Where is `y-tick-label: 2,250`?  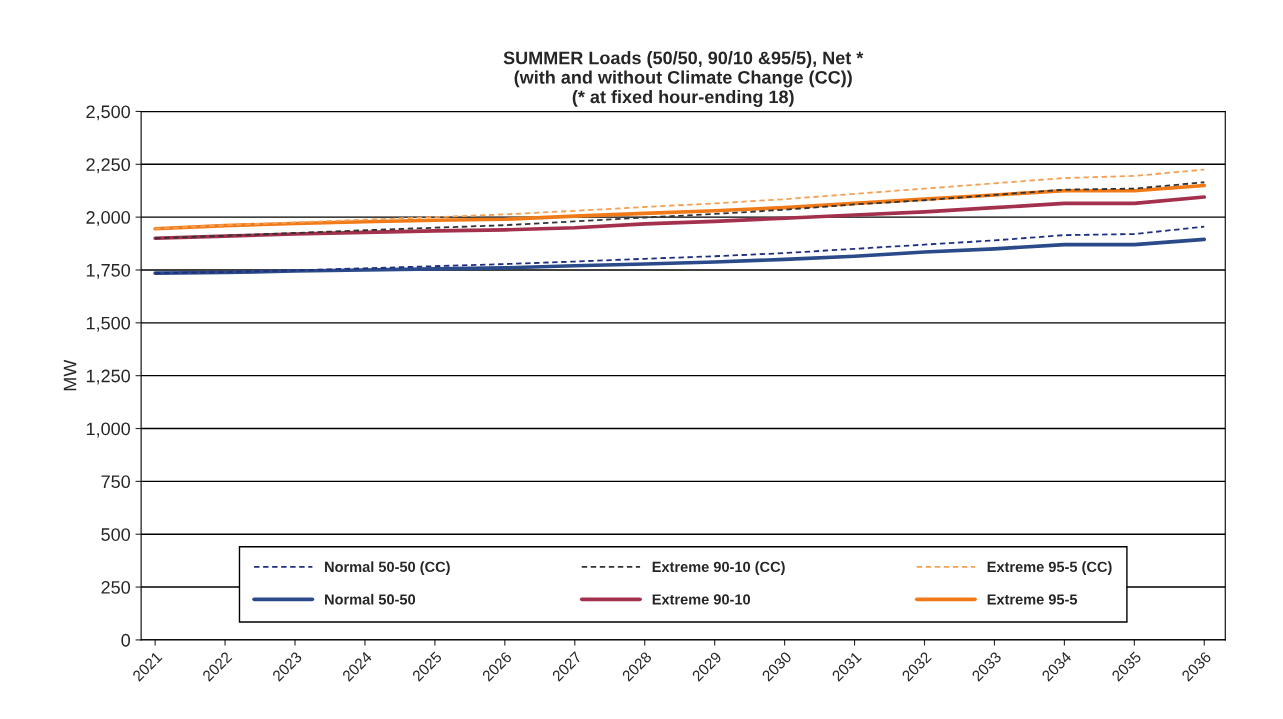
y-tick-label: 2,250 is located at coordinates (108, 166).